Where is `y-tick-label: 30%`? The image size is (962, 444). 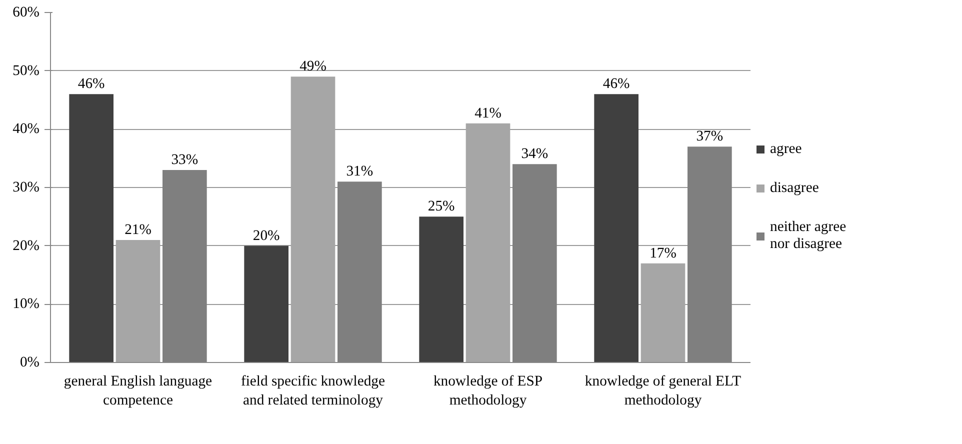 y-tick-label: 30% is located at coordinates (26, 188).